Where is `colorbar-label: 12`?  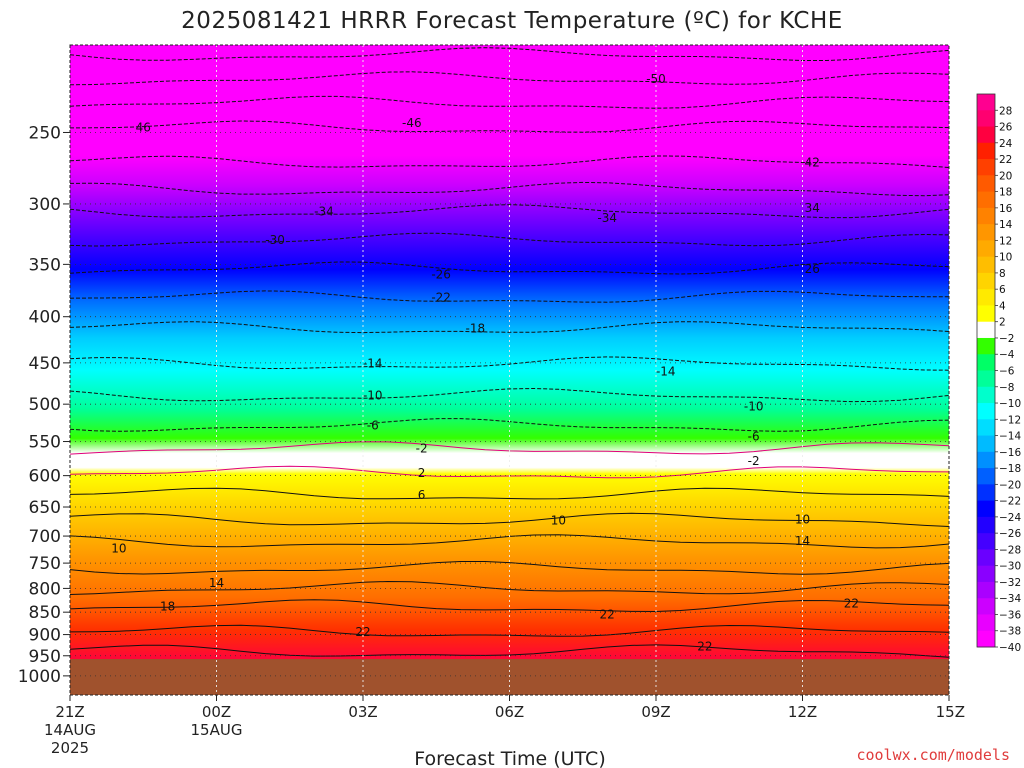 colorbar-label: 12 is located at coordinates (1005, 241).